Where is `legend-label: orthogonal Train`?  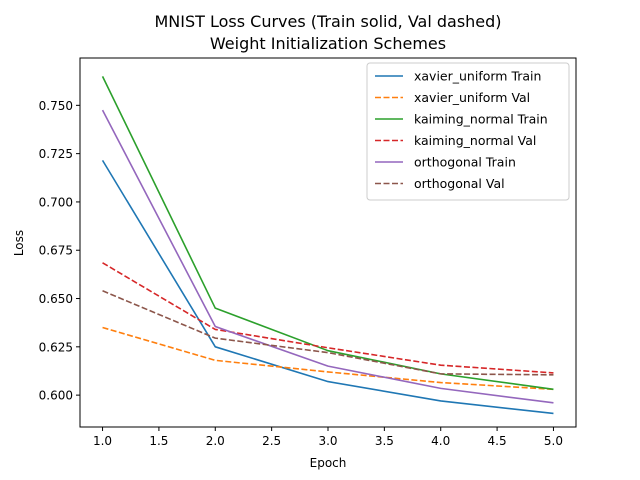 legend-label: orthogonal Train is located at coordinates (465, 162).